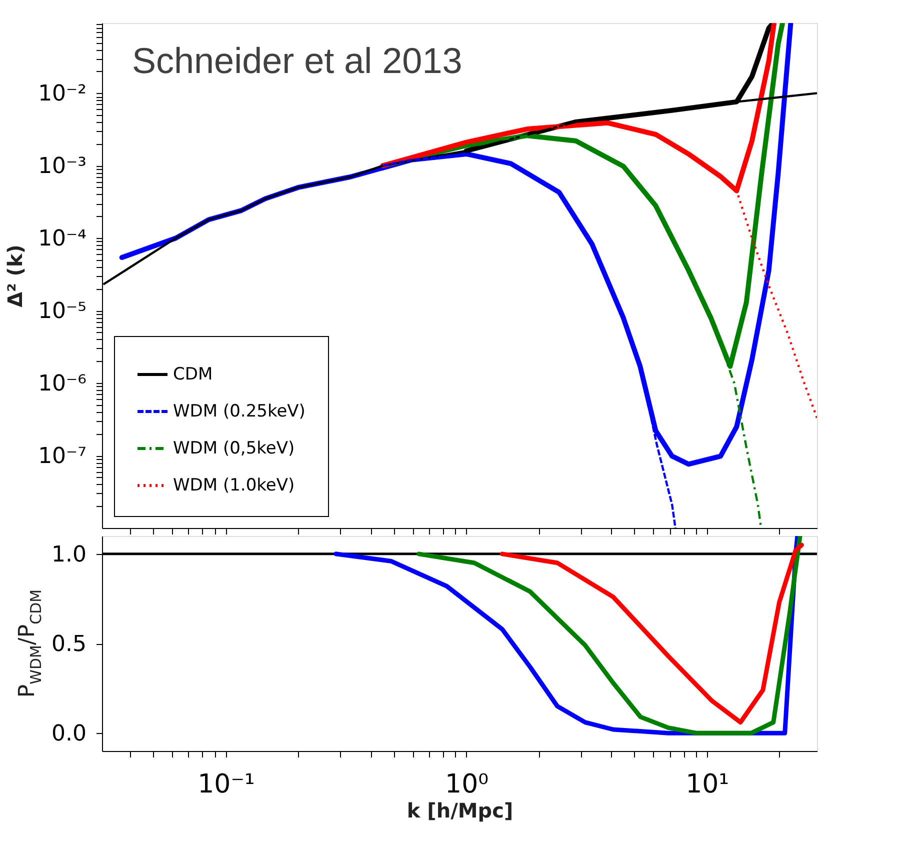  Describe the element at coordinates (62, 457) in the screenshot. I see `y-tick-label: 10⁻⁷` at that location.